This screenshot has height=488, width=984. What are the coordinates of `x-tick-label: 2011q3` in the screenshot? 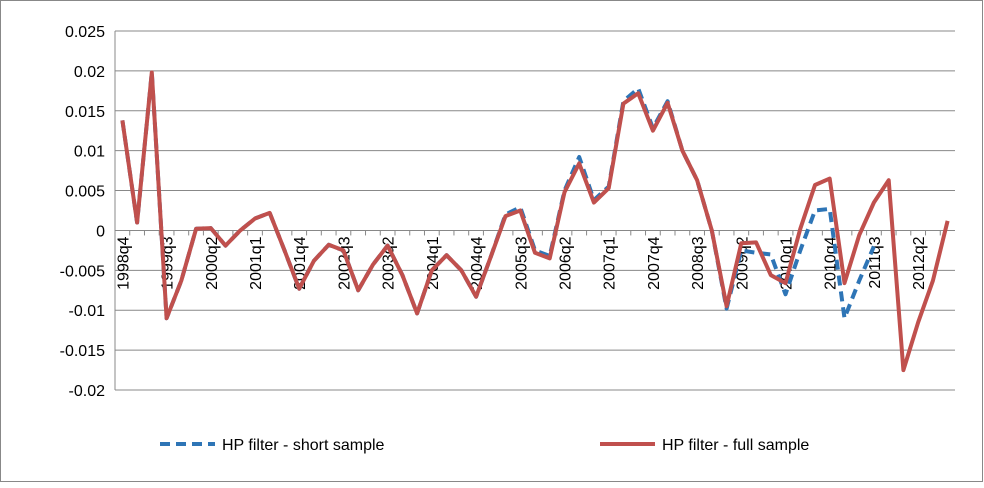 It's located at (875, 262).